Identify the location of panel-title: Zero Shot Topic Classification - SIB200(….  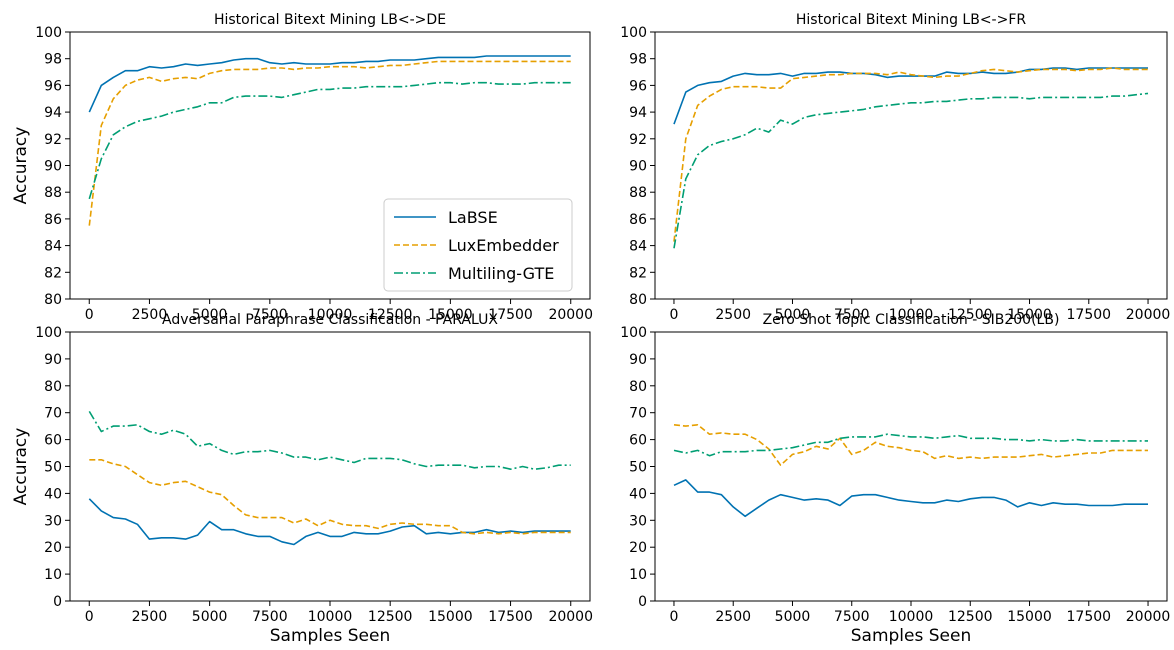
(911, 320).